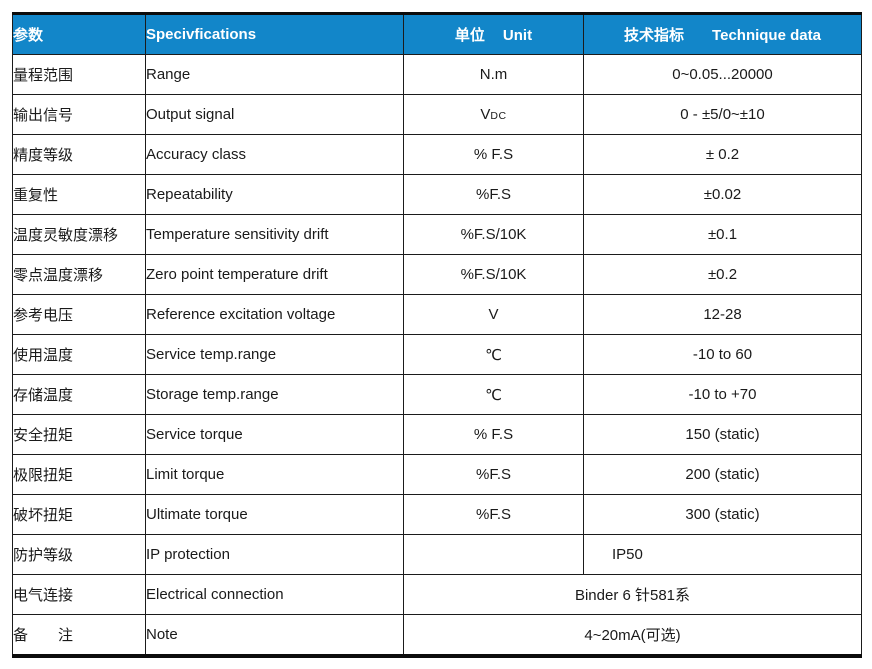  I want to click on spec-cell: Note, so click(274, 635).